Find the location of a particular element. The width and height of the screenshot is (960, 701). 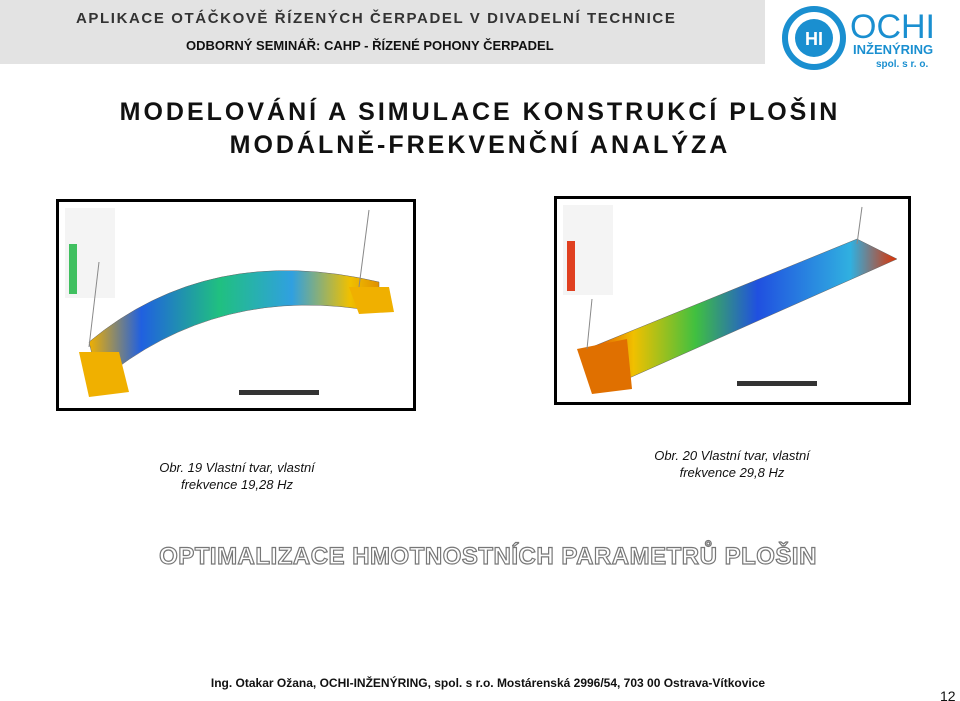

logo-ring is located at coordinates (814, 38).